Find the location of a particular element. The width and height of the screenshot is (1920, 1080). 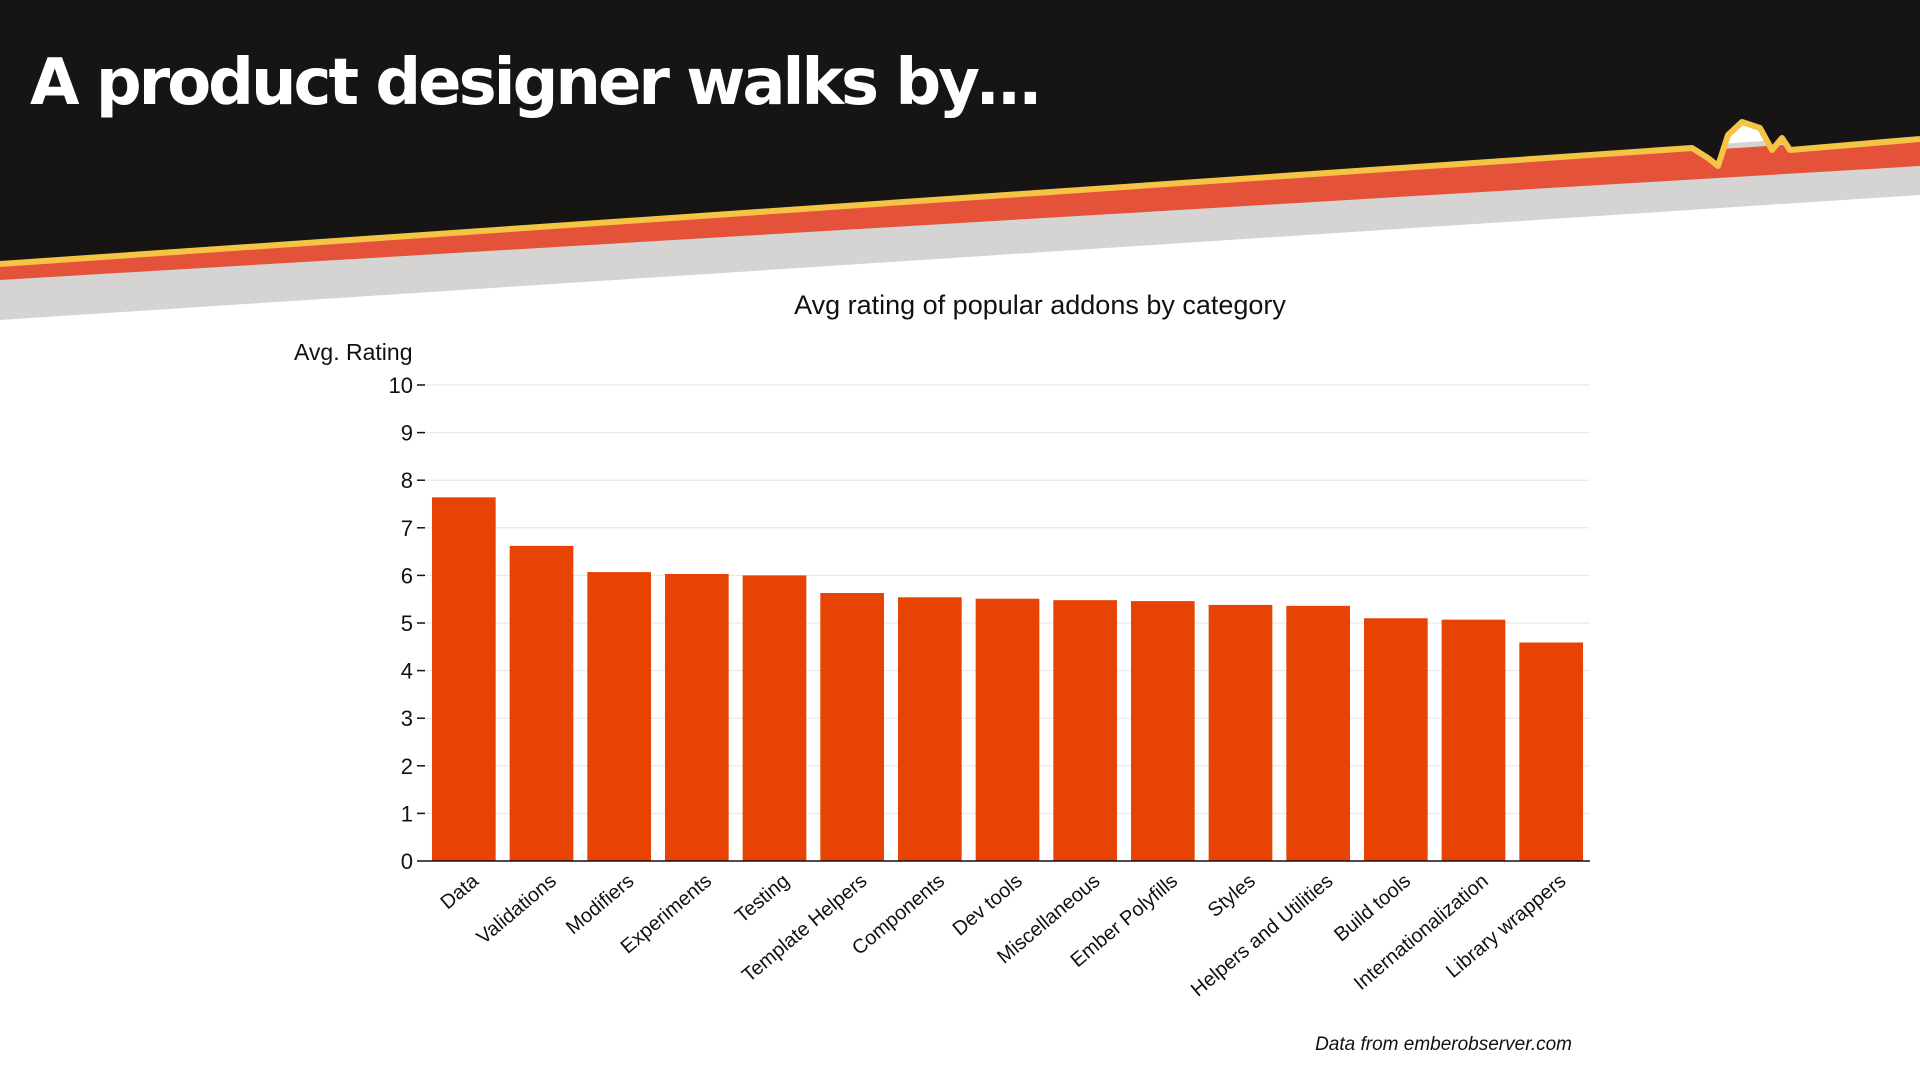

y-axis-ticks: 0 1 2 3 4 5 6 7 8 9 10 is located at coordinates (407, 623).